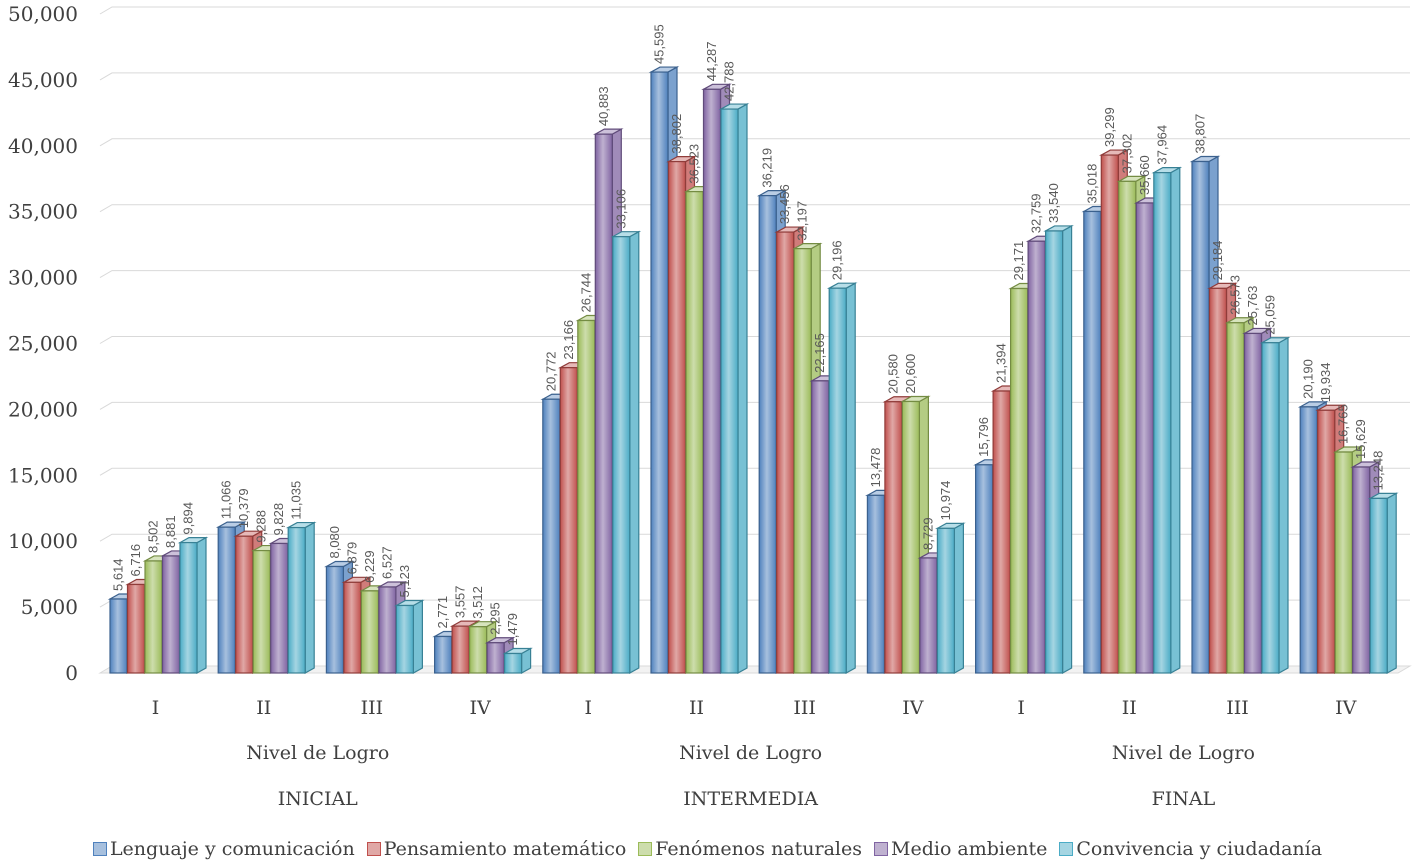 Image resolution: width=1415 pixels, height=864 pixels. I want to click on data-label: 2,771, so click(442, 612).